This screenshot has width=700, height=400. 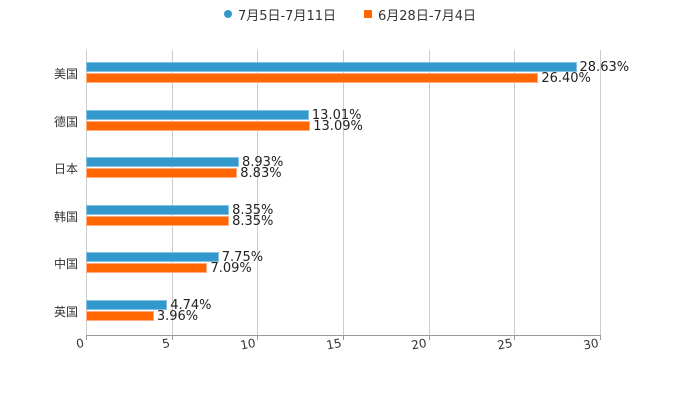 I want to click on data-label: 8.83%, so click(x=261, y=174).